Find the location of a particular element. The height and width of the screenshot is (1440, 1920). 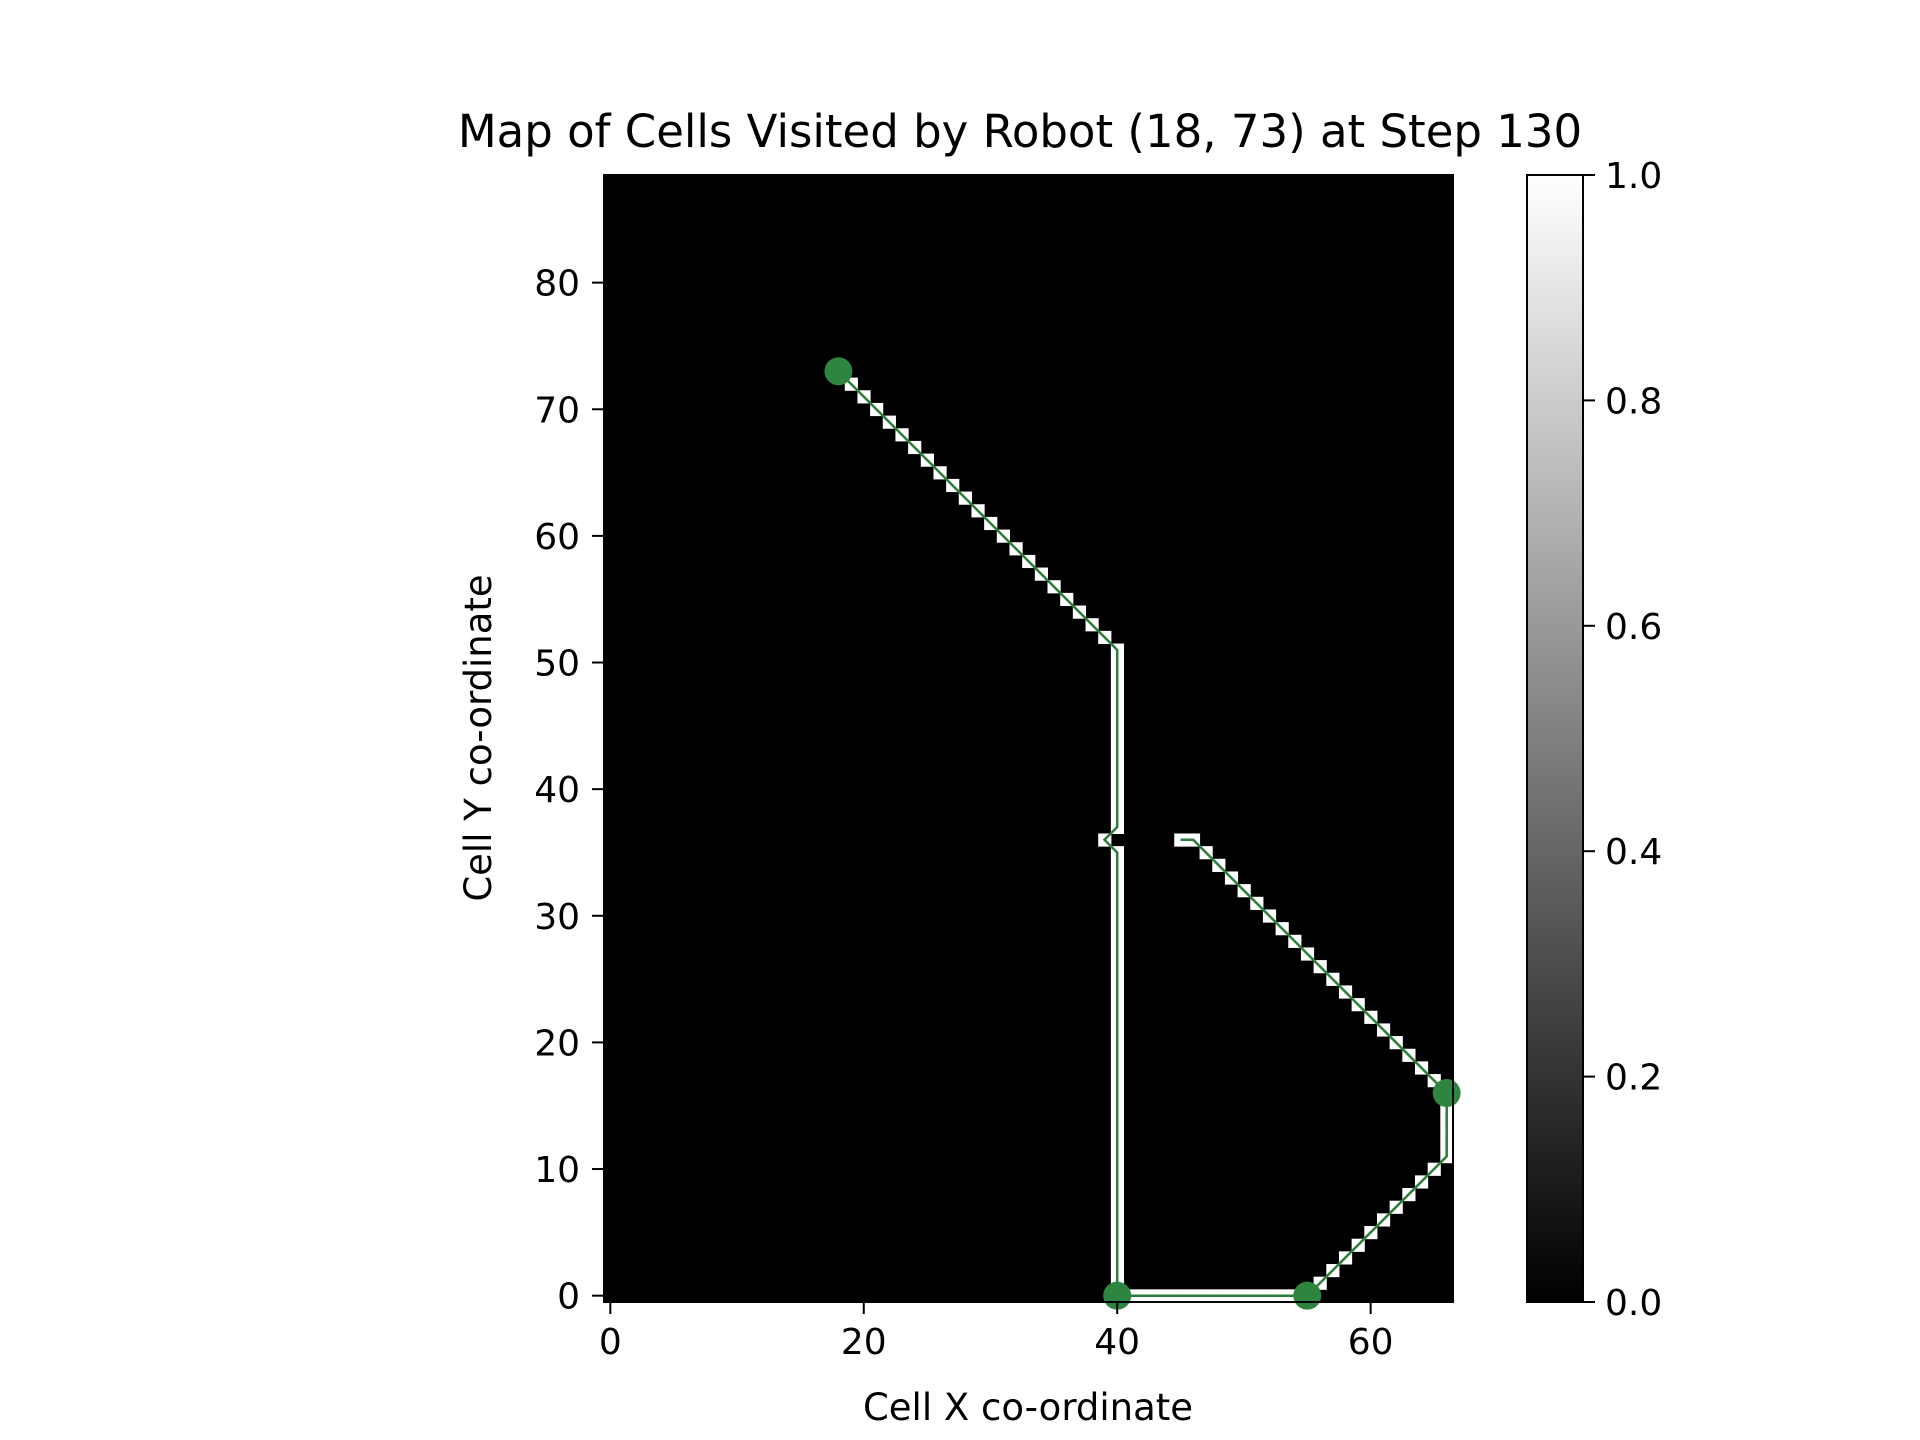

y-tick-label: 80 is located at coordinates (557, 284).